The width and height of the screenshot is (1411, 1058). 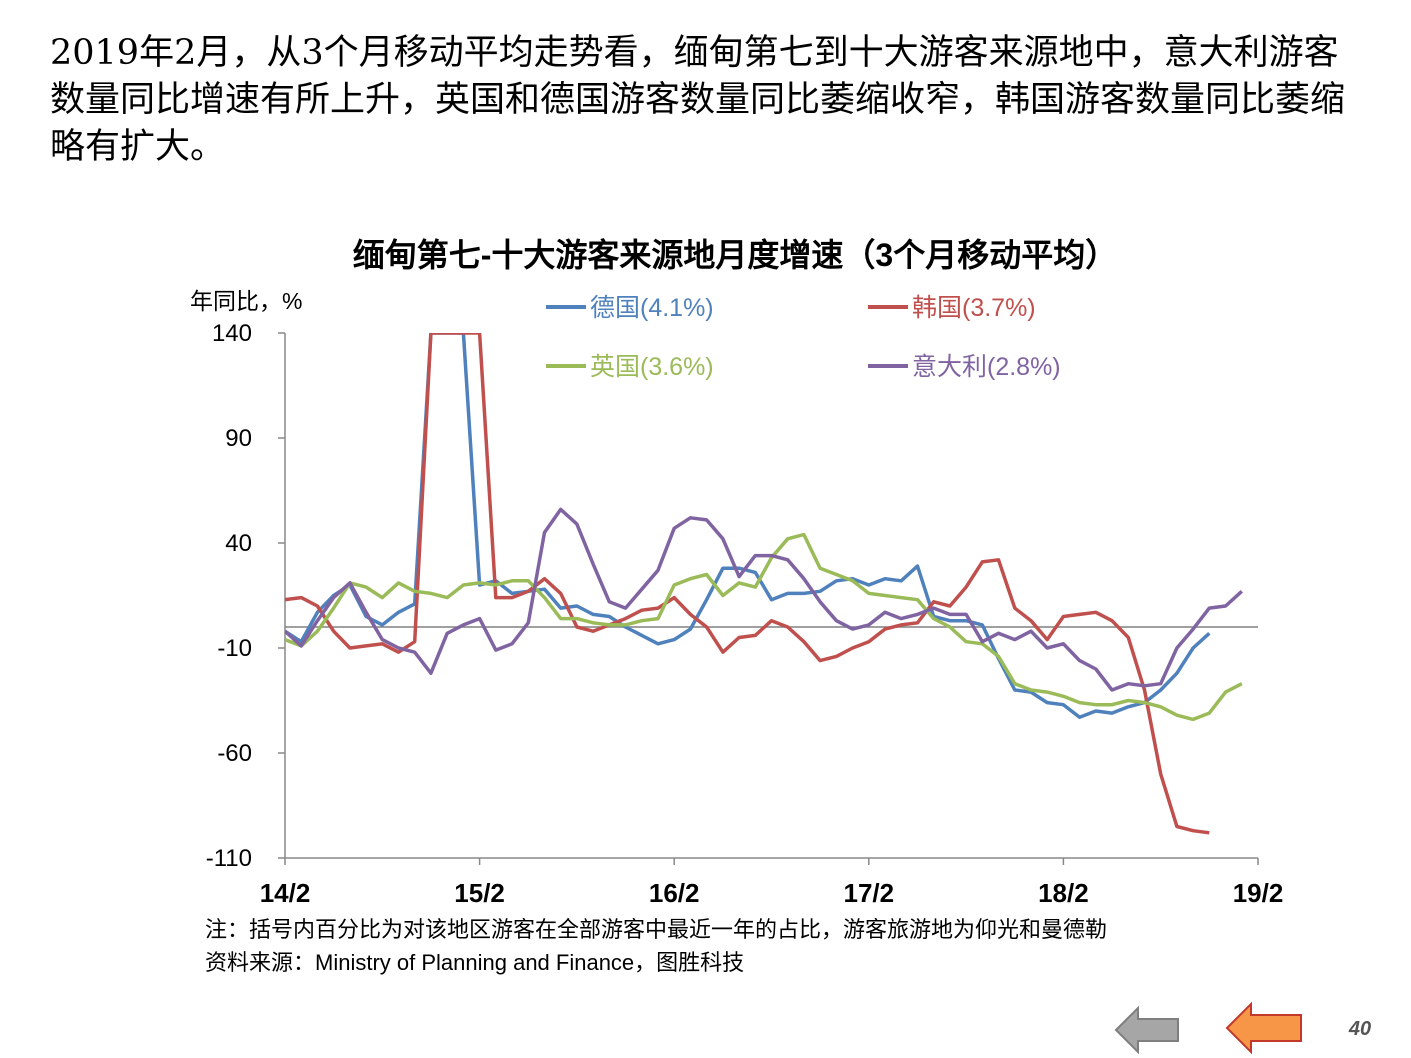 What do you see at coordinates (986, 367) in the screenshot?
I see `legend-label-3: 意大利(2.8%)` at bounding box center [986, 367].